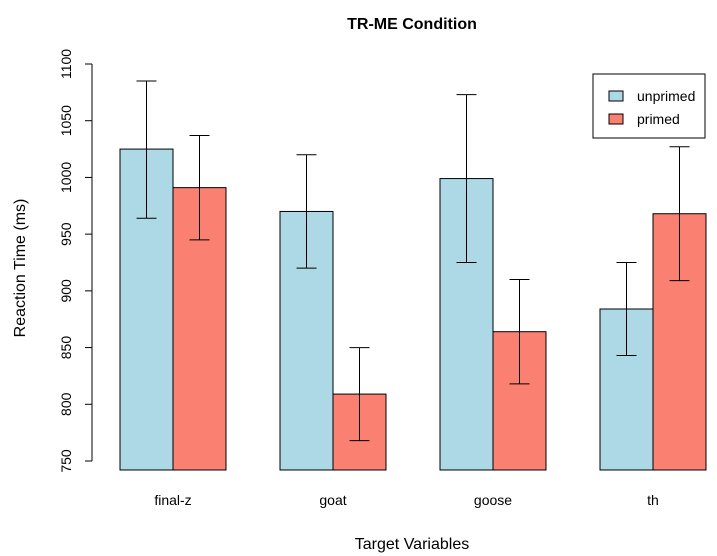  I want to click on error-bar-th-unprimed, so click(626, 309).